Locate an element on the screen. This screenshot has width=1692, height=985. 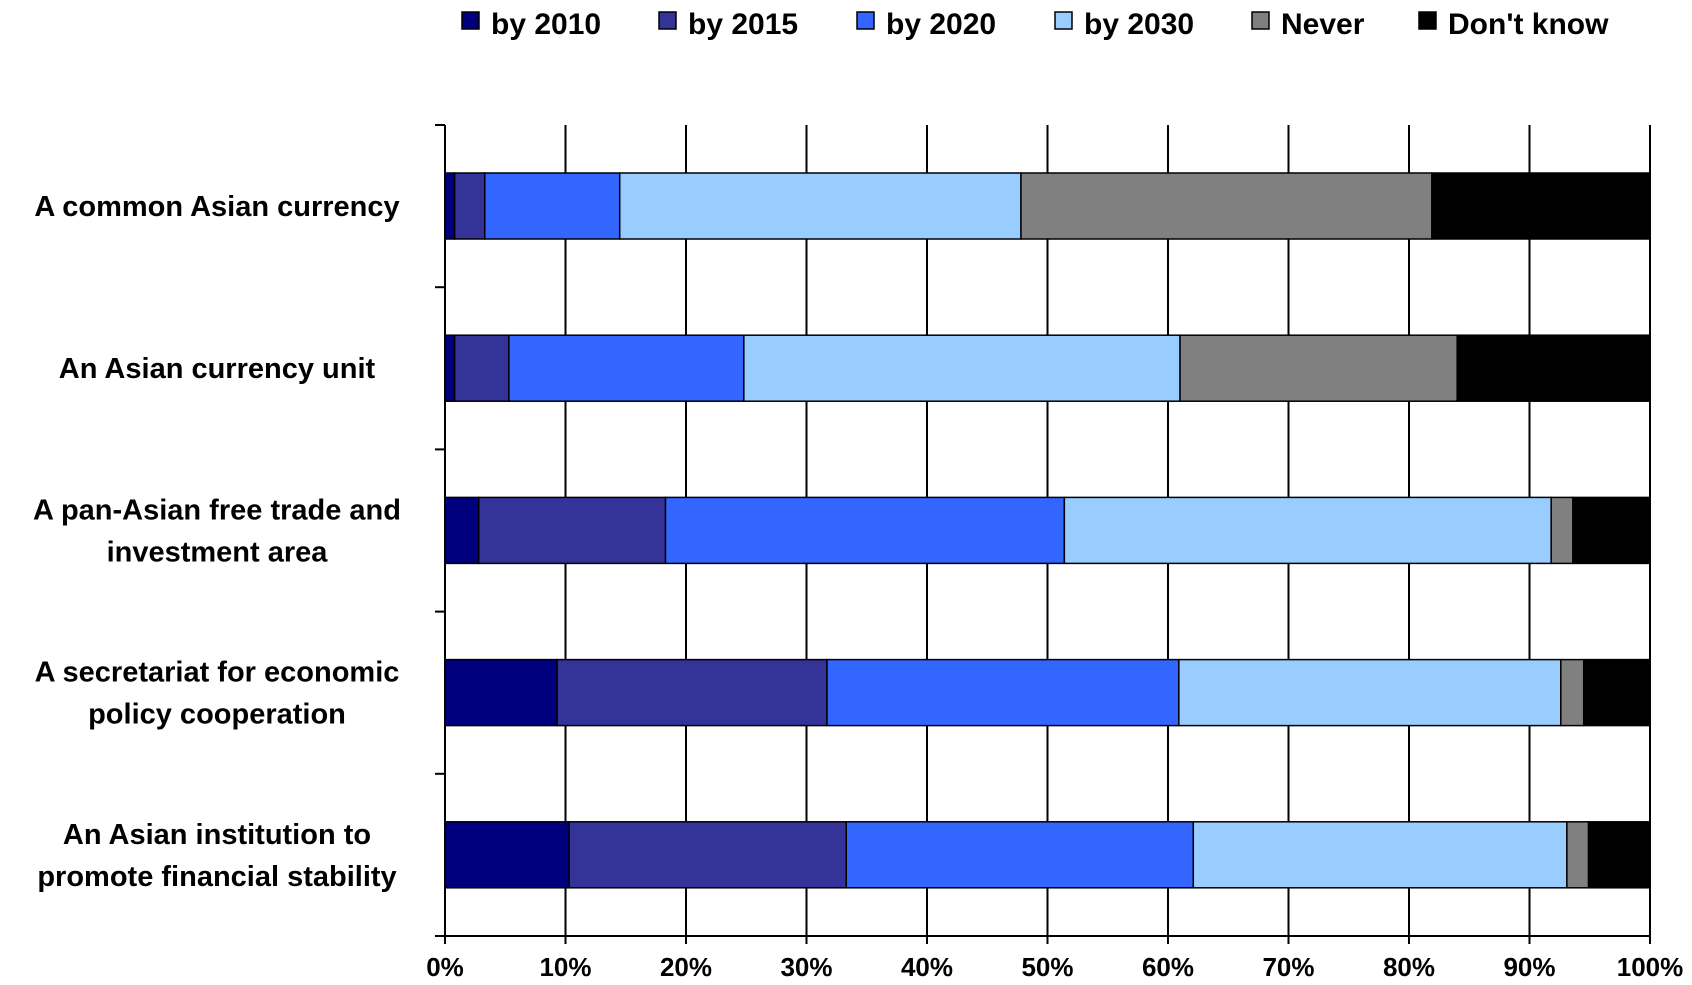
x-tick-label: 0% is located at coordinates (445, 967).